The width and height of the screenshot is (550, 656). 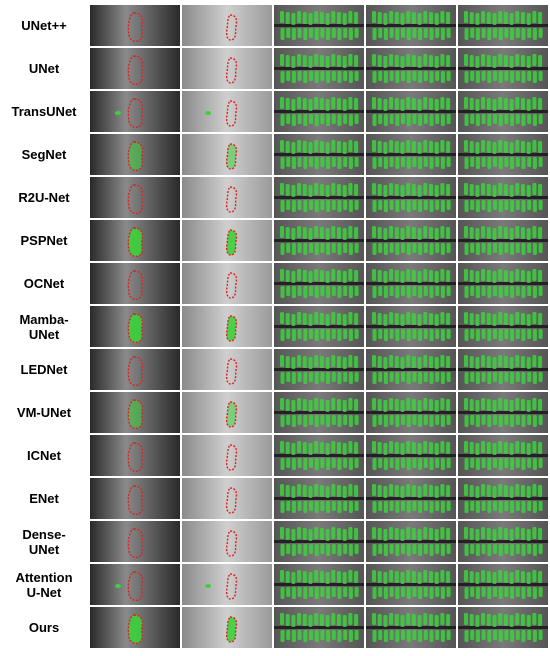 I want to click on comparison-row: VM-UNet, so click(x=275, y=412).